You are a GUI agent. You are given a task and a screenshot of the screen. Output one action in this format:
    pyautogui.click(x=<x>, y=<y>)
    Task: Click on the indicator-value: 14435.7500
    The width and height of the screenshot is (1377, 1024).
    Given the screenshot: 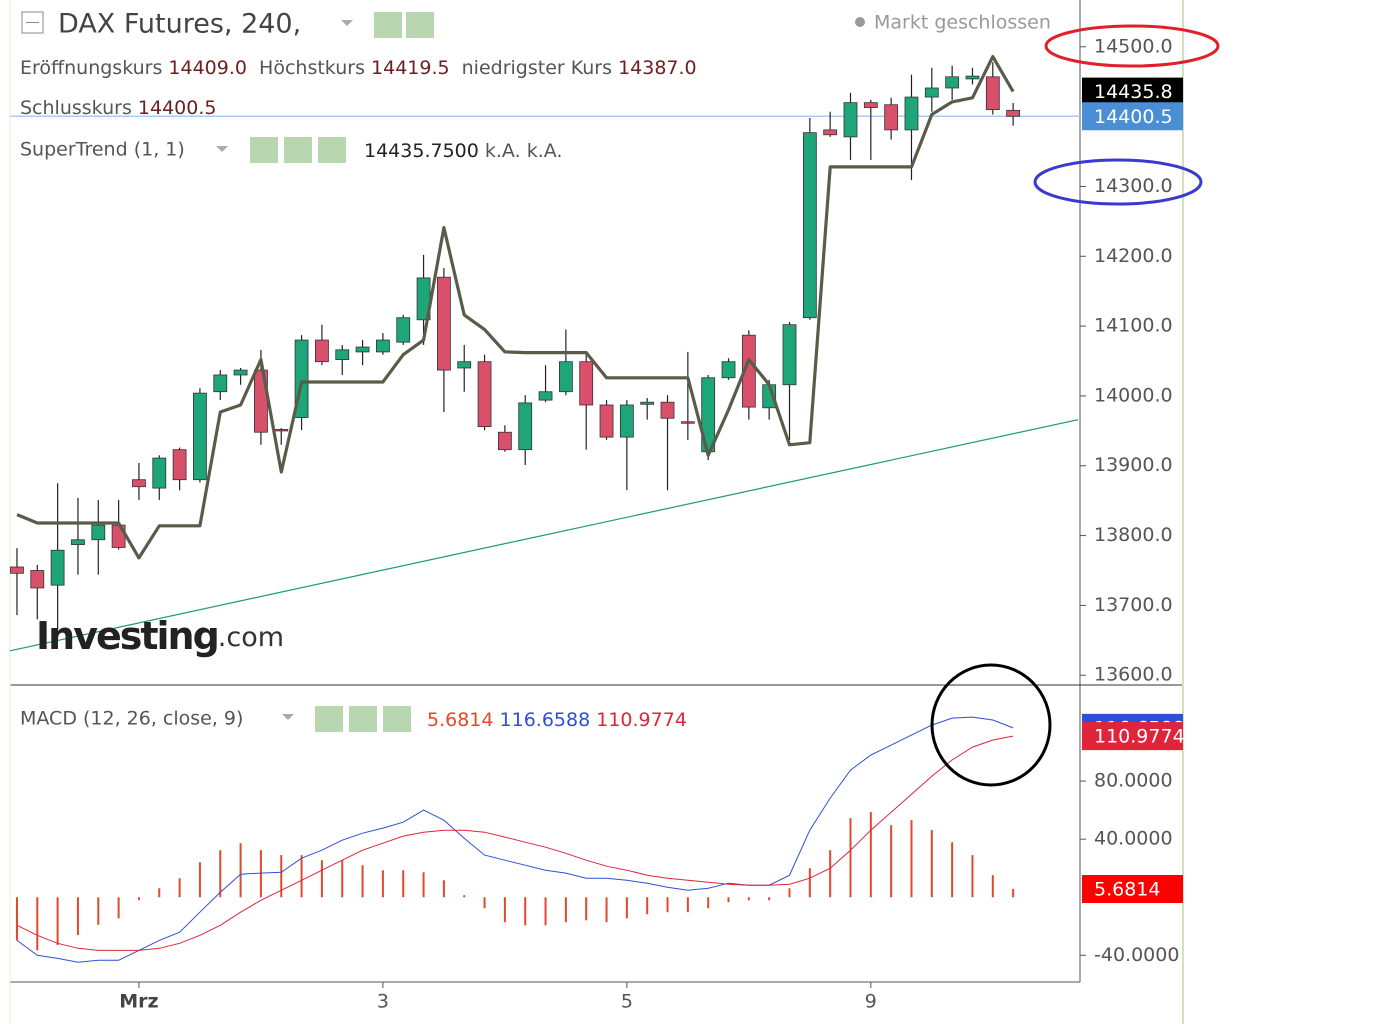 What is the action you would take?
    pyautogui.click(x=421, y=151)
    